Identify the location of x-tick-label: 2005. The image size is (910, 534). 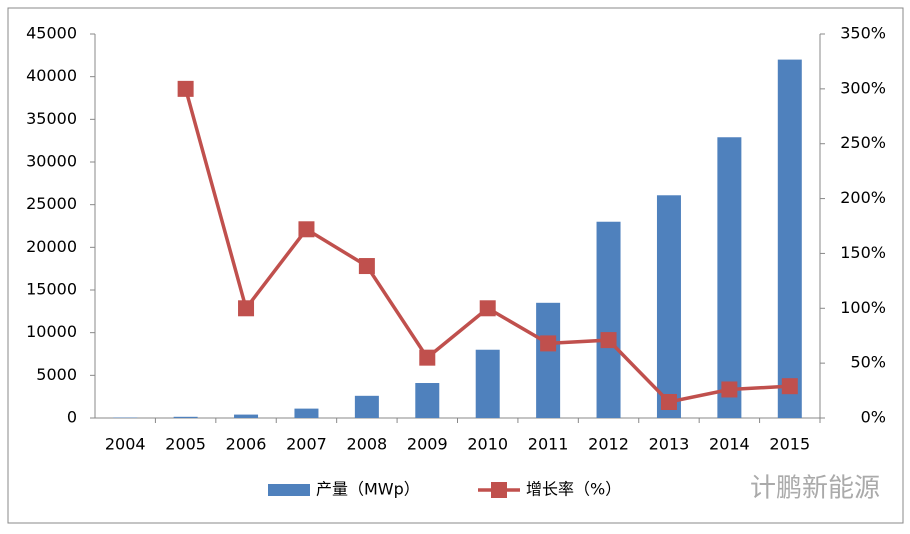
(185, 444).